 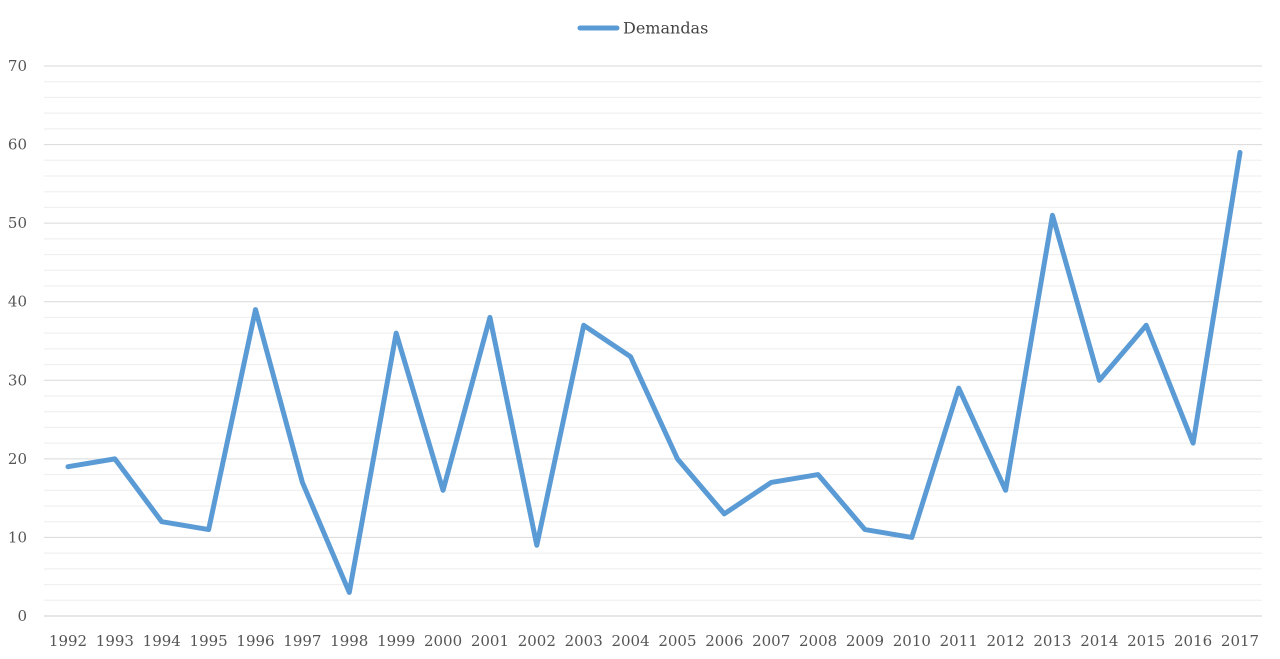 I want to click on x-tick-label: 1994, so click(x=162, y=641).